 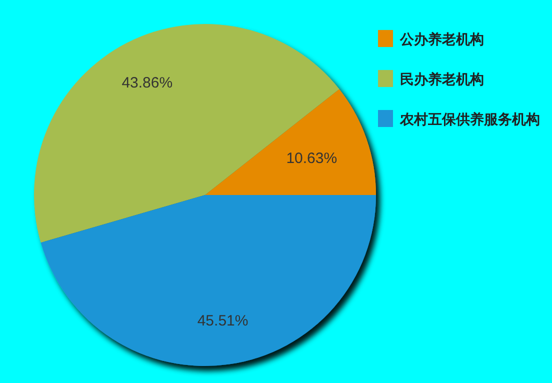 What do you see at coordinates (469, 119) in the screenshot?
I see `legend-label: 农村五保供养服务机构` at bounding box center [469, 119].